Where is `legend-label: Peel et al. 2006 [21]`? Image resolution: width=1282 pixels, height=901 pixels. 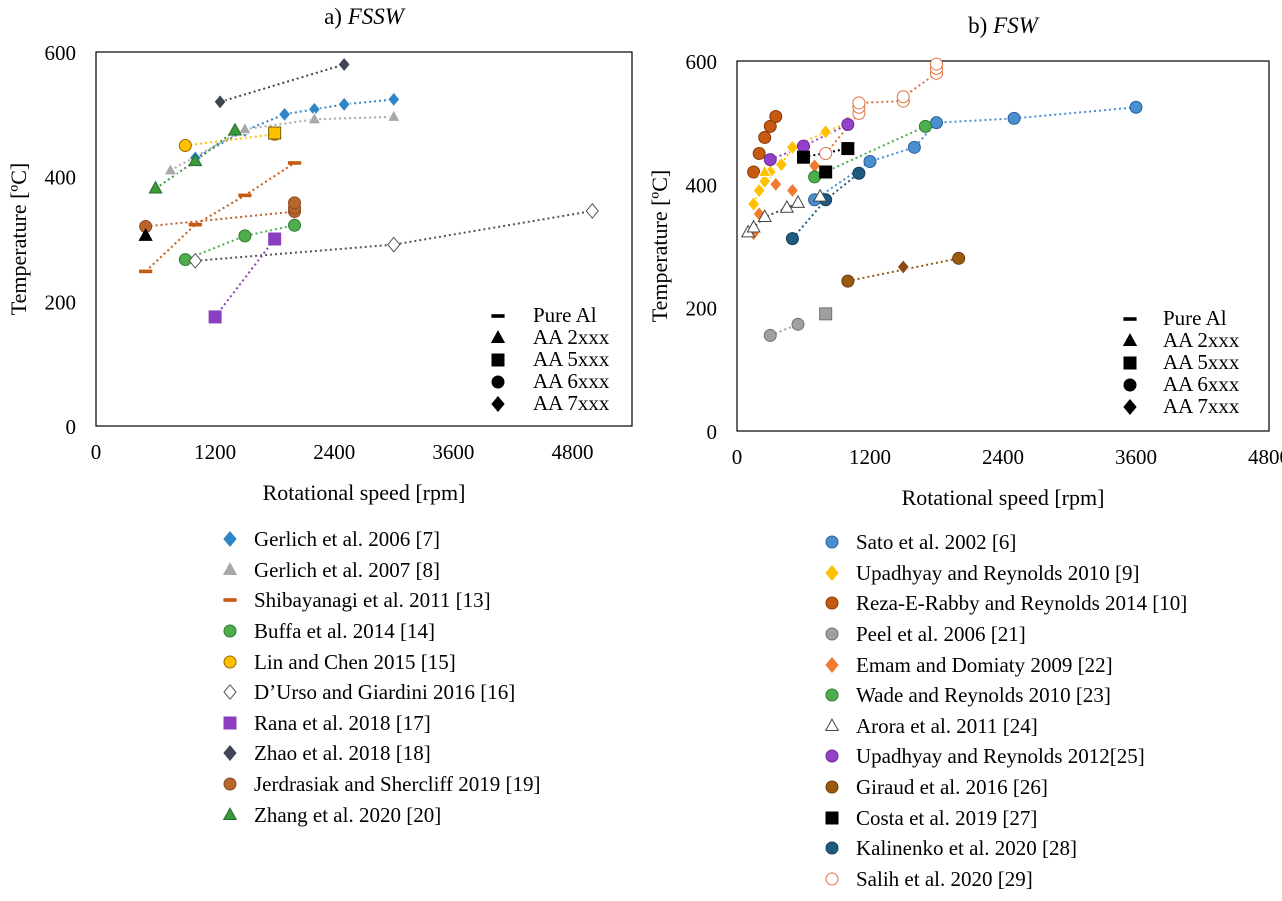
legend-label: Peel et al. 2006 [21] is located at coordinates (941, 634).